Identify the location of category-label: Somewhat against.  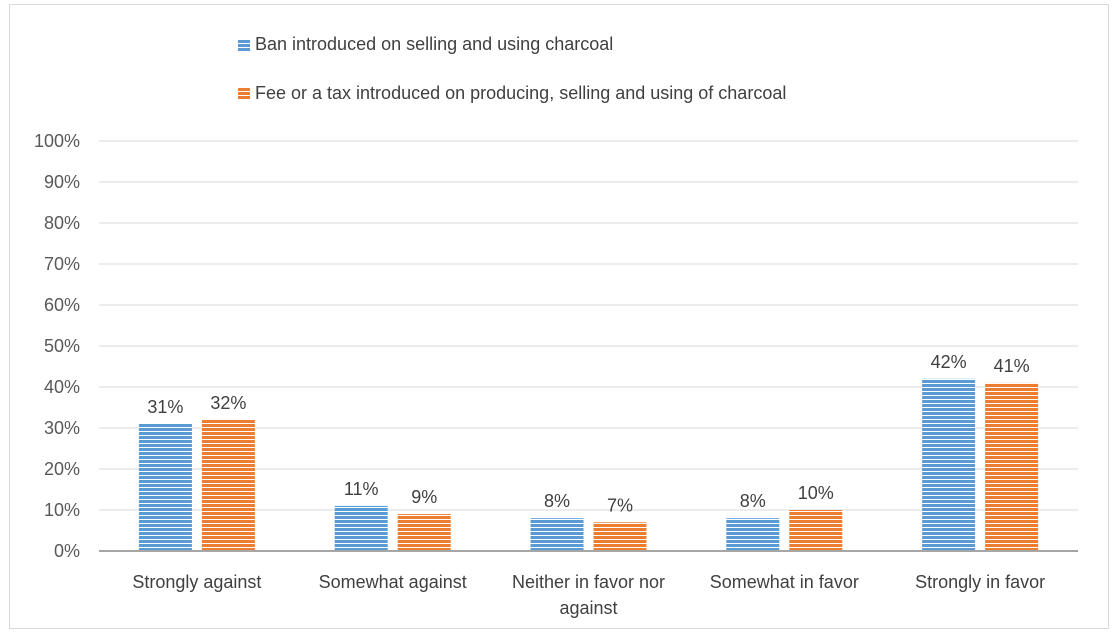
(393, 582).